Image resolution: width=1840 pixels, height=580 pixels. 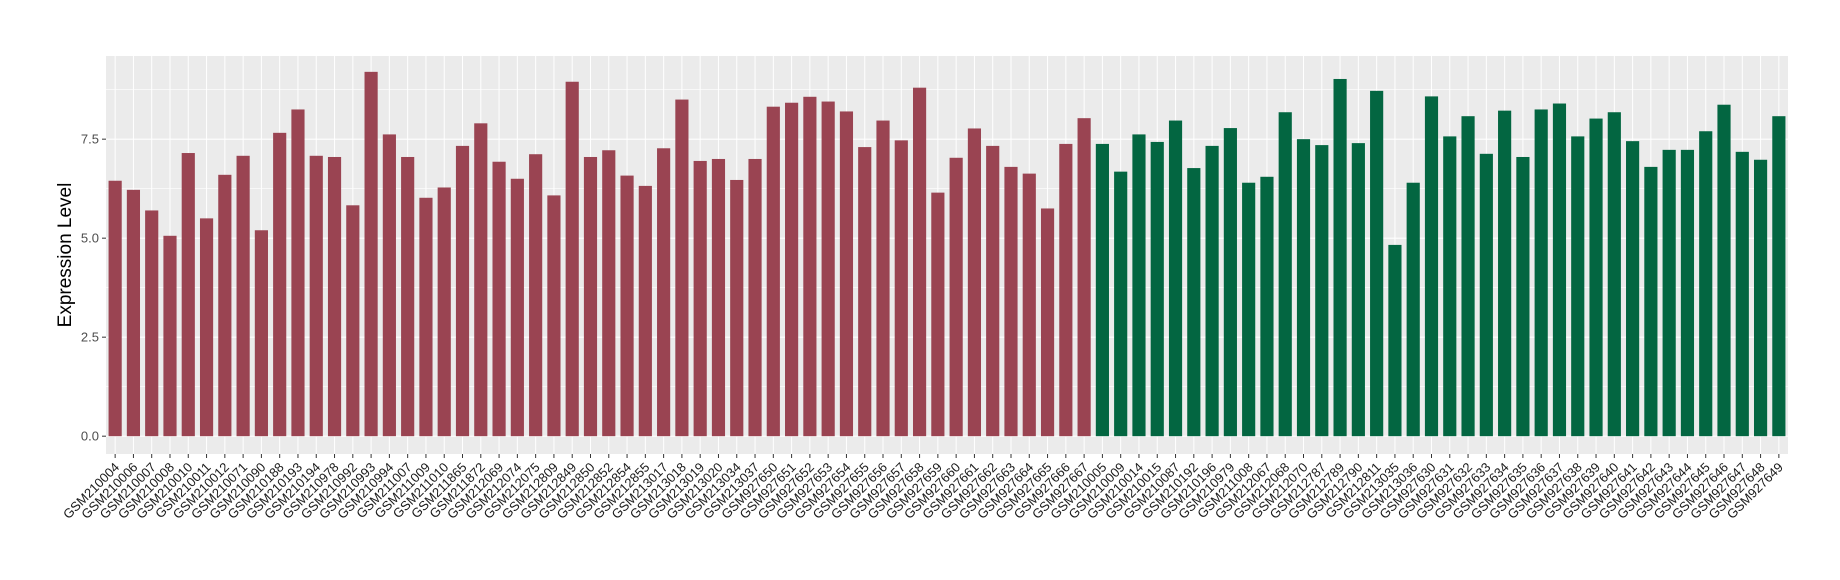 What do you see at coordinates (1047, 322) in the screenshot?
I see `bar-GSM927665` at bounding box center [1047, 322].